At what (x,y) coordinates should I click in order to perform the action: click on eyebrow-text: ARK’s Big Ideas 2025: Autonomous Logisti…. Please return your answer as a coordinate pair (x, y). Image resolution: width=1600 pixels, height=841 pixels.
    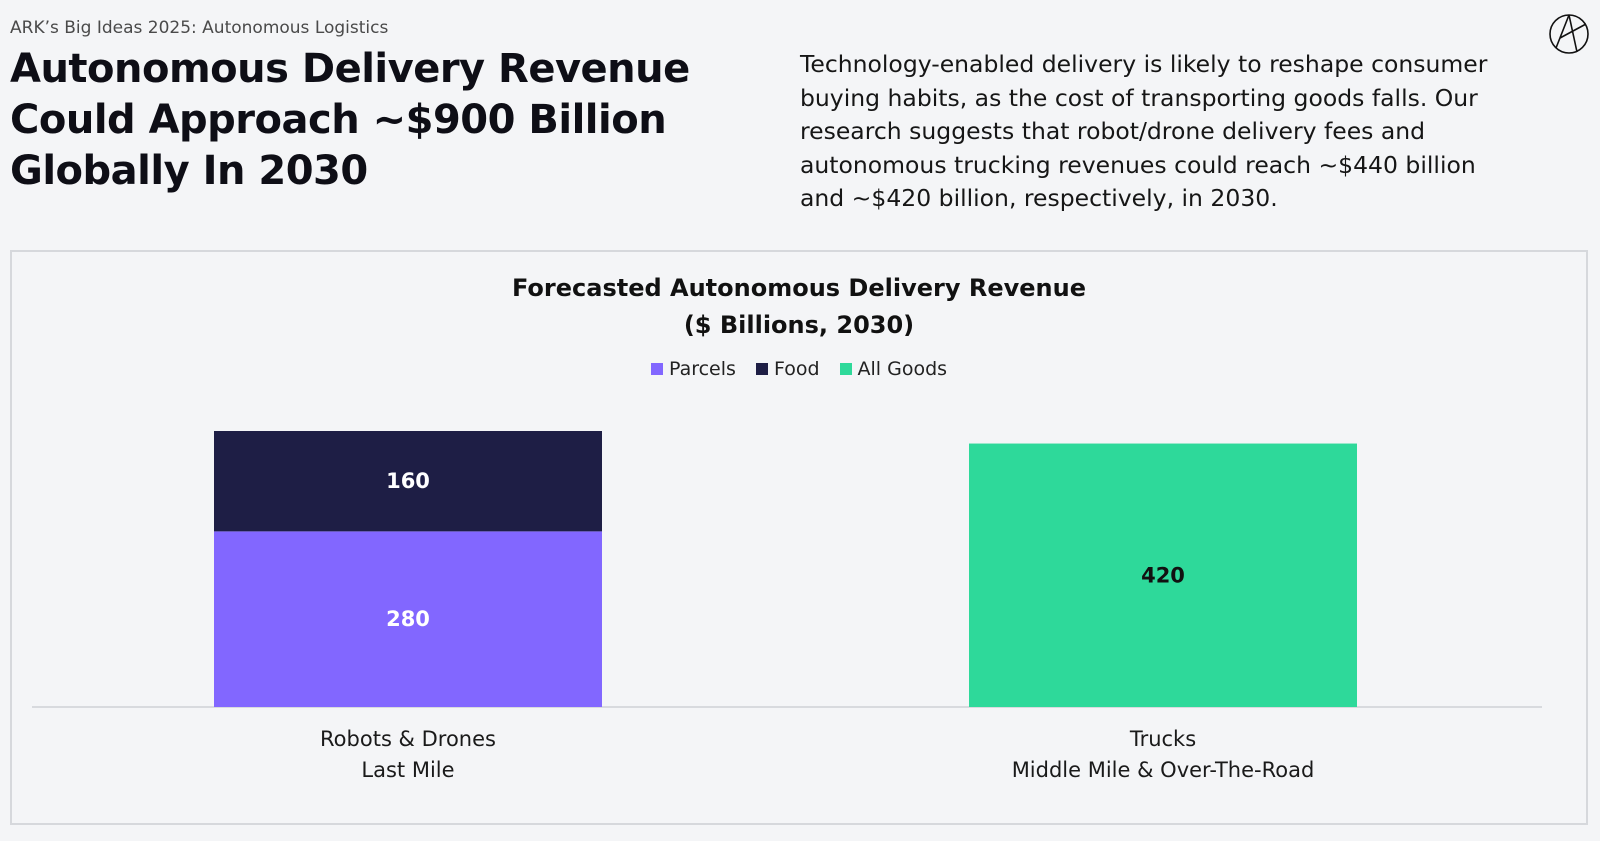
    Looking at the image, I should click on (199, 28).